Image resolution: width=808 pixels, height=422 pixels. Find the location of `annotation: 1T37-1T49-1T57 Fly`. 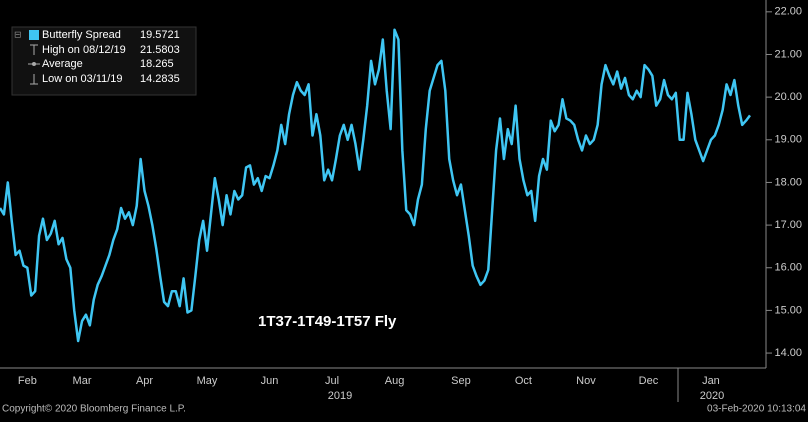

annotation: 1T37-1T49-1T57 Fly is located at coordinates (327, 321).